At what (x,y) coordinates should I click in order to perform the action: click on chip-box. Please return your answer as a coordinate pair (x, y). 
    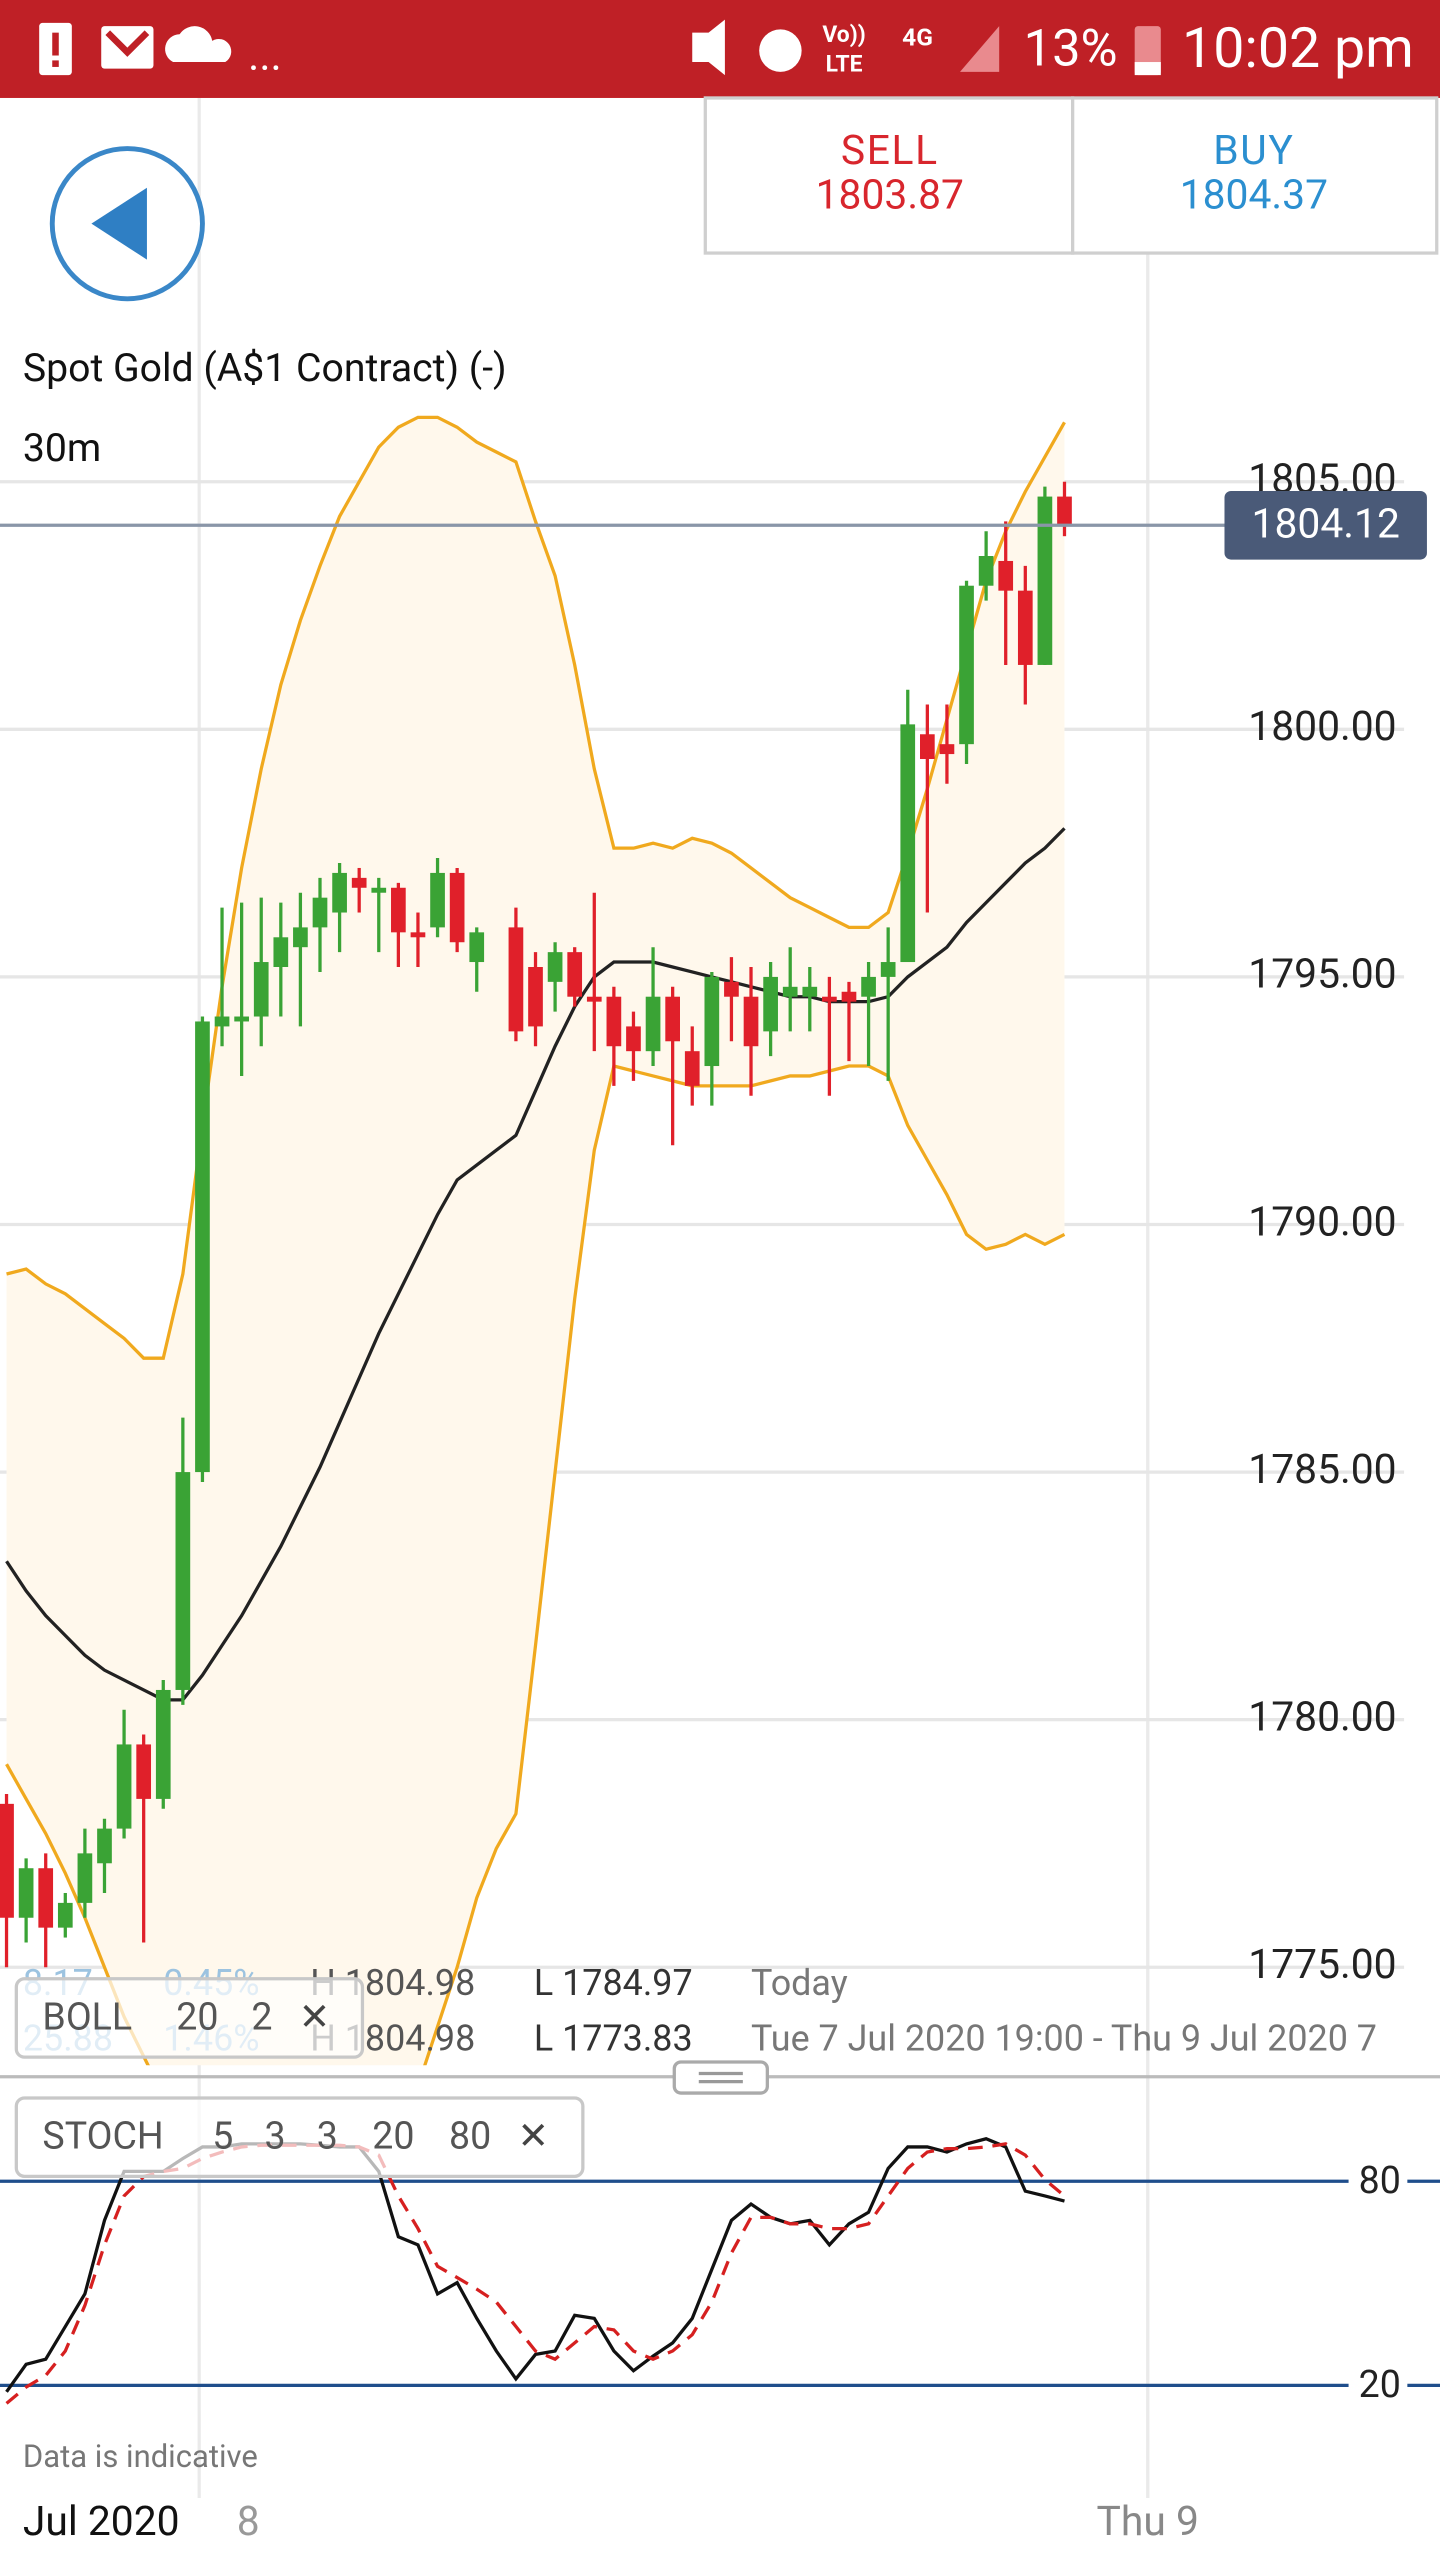
    Looking at the image, I should click on (189, 2018).